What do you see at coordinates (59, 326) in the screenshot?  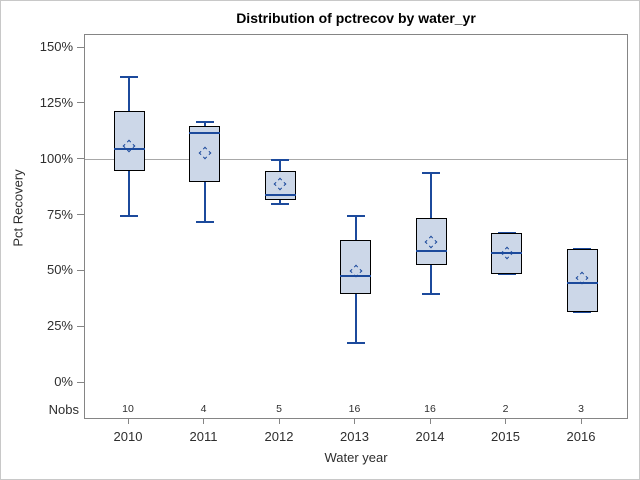 I see `y-tick-label: 25%` at bounding box center [59, 326].